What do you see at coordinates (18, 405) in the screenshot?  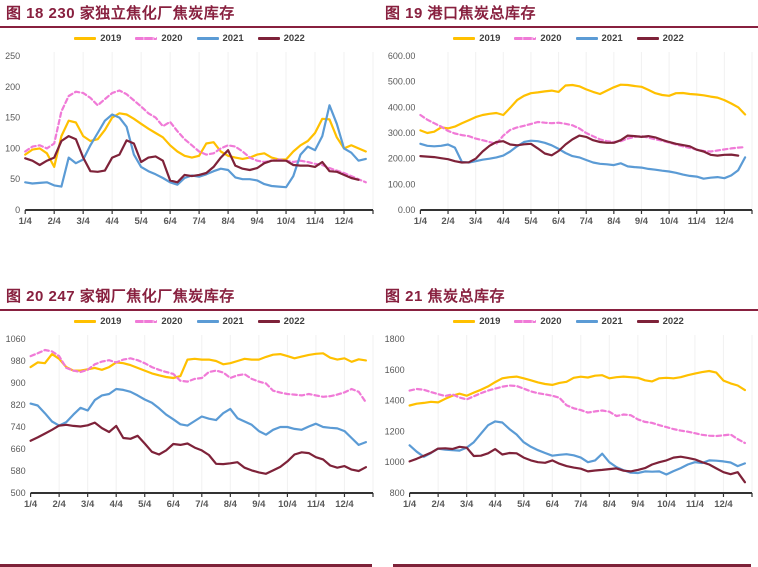 I see `y-axis-tick-label: 820` at bounding box center [18, 405].